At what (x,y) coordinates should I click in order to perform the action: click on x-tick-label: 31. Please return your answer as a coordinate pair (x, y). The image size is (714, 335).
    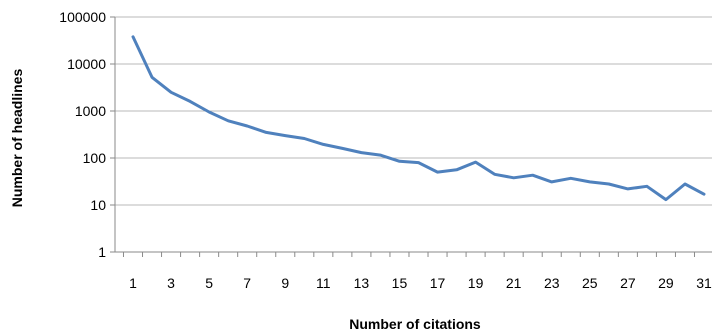
    Looking at the image, I should click on (704, 283).